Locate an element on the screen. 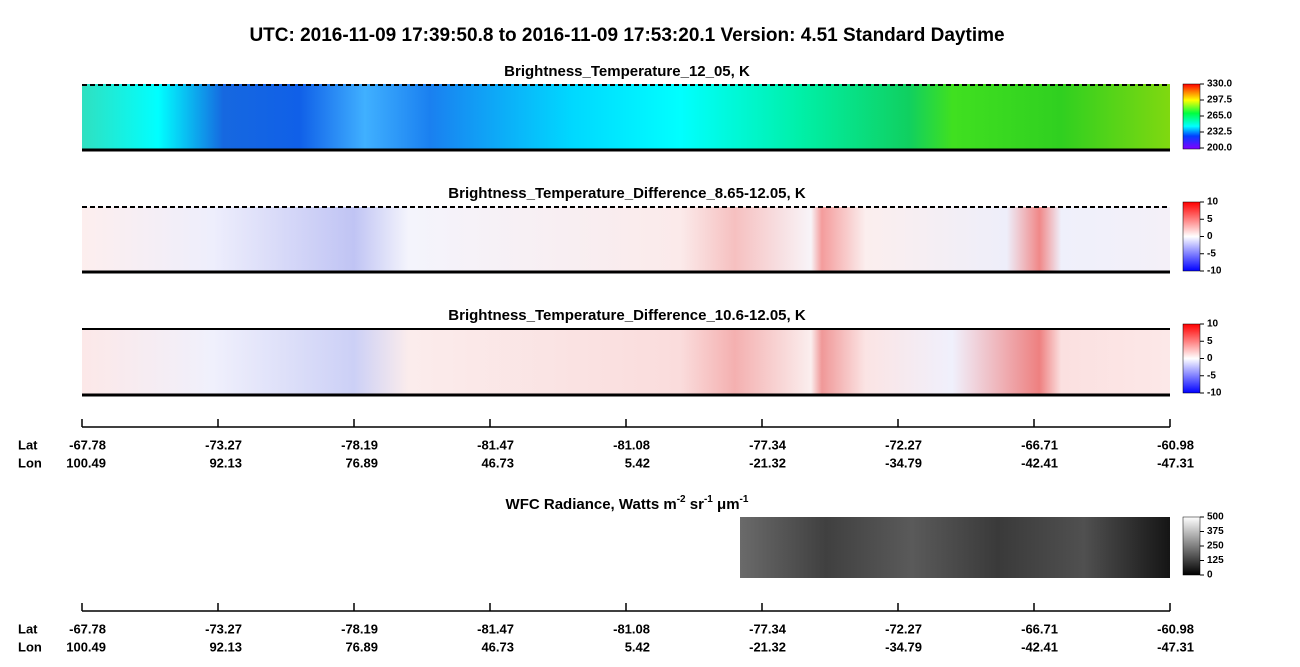 This screenshot has width=1300, height=667. colorbar-tick-label: 330.0 is located at coordinates (1219, 84).